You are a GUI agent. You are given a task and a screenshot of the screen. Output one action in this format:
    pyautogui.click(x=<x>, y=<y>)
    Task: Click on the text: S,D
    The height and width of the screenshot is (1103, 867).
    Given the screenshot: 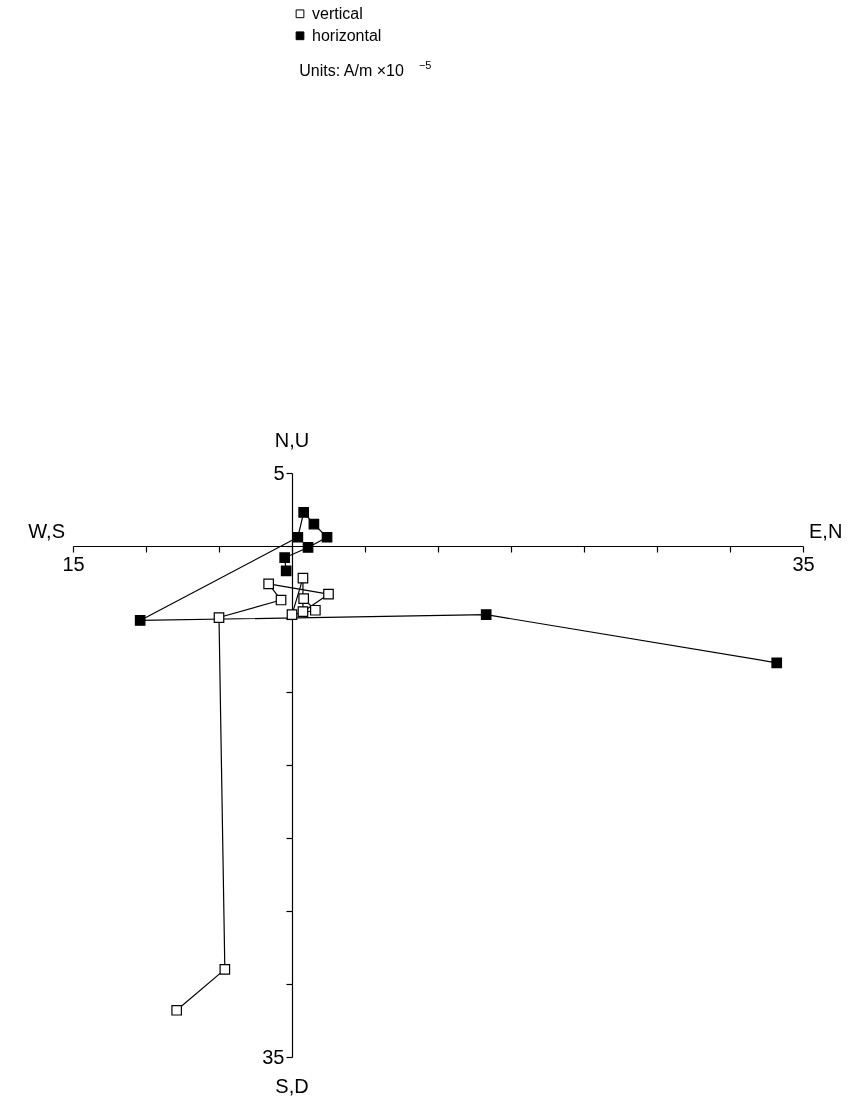 What is the action you would take?
    pyautogui.click(x=292, y=1086)
    